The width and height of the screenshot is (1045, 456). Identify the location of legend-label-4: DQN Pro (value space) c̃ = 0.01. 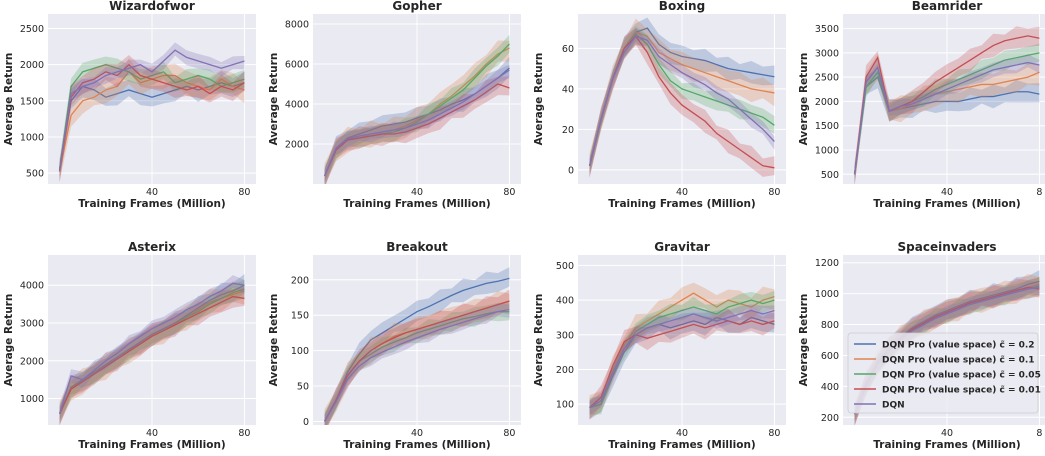
(961, 390).